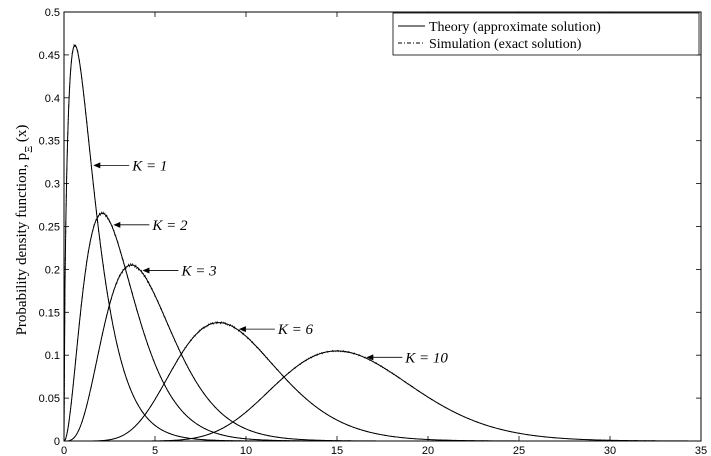  Describe the element at coordinates (169, 226) in the screenshot. I see `annotation-label-k2: K = 2` at that location.